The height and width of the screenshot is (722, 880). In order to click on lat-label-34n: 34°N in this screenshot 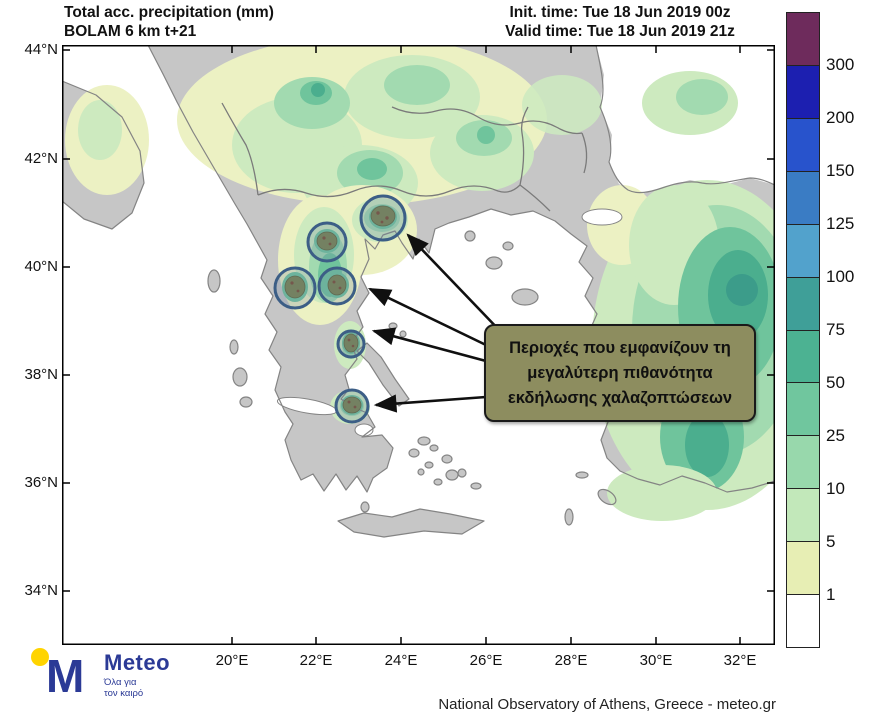, I will do `click(41, 590)`.